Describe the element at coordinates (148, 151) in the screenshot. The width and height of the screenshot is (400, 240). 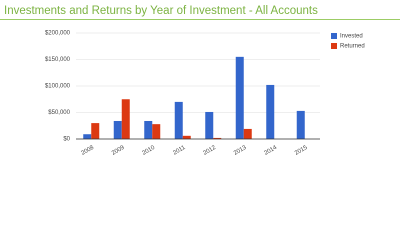
I see `x-tick-label: 2010` at that location.